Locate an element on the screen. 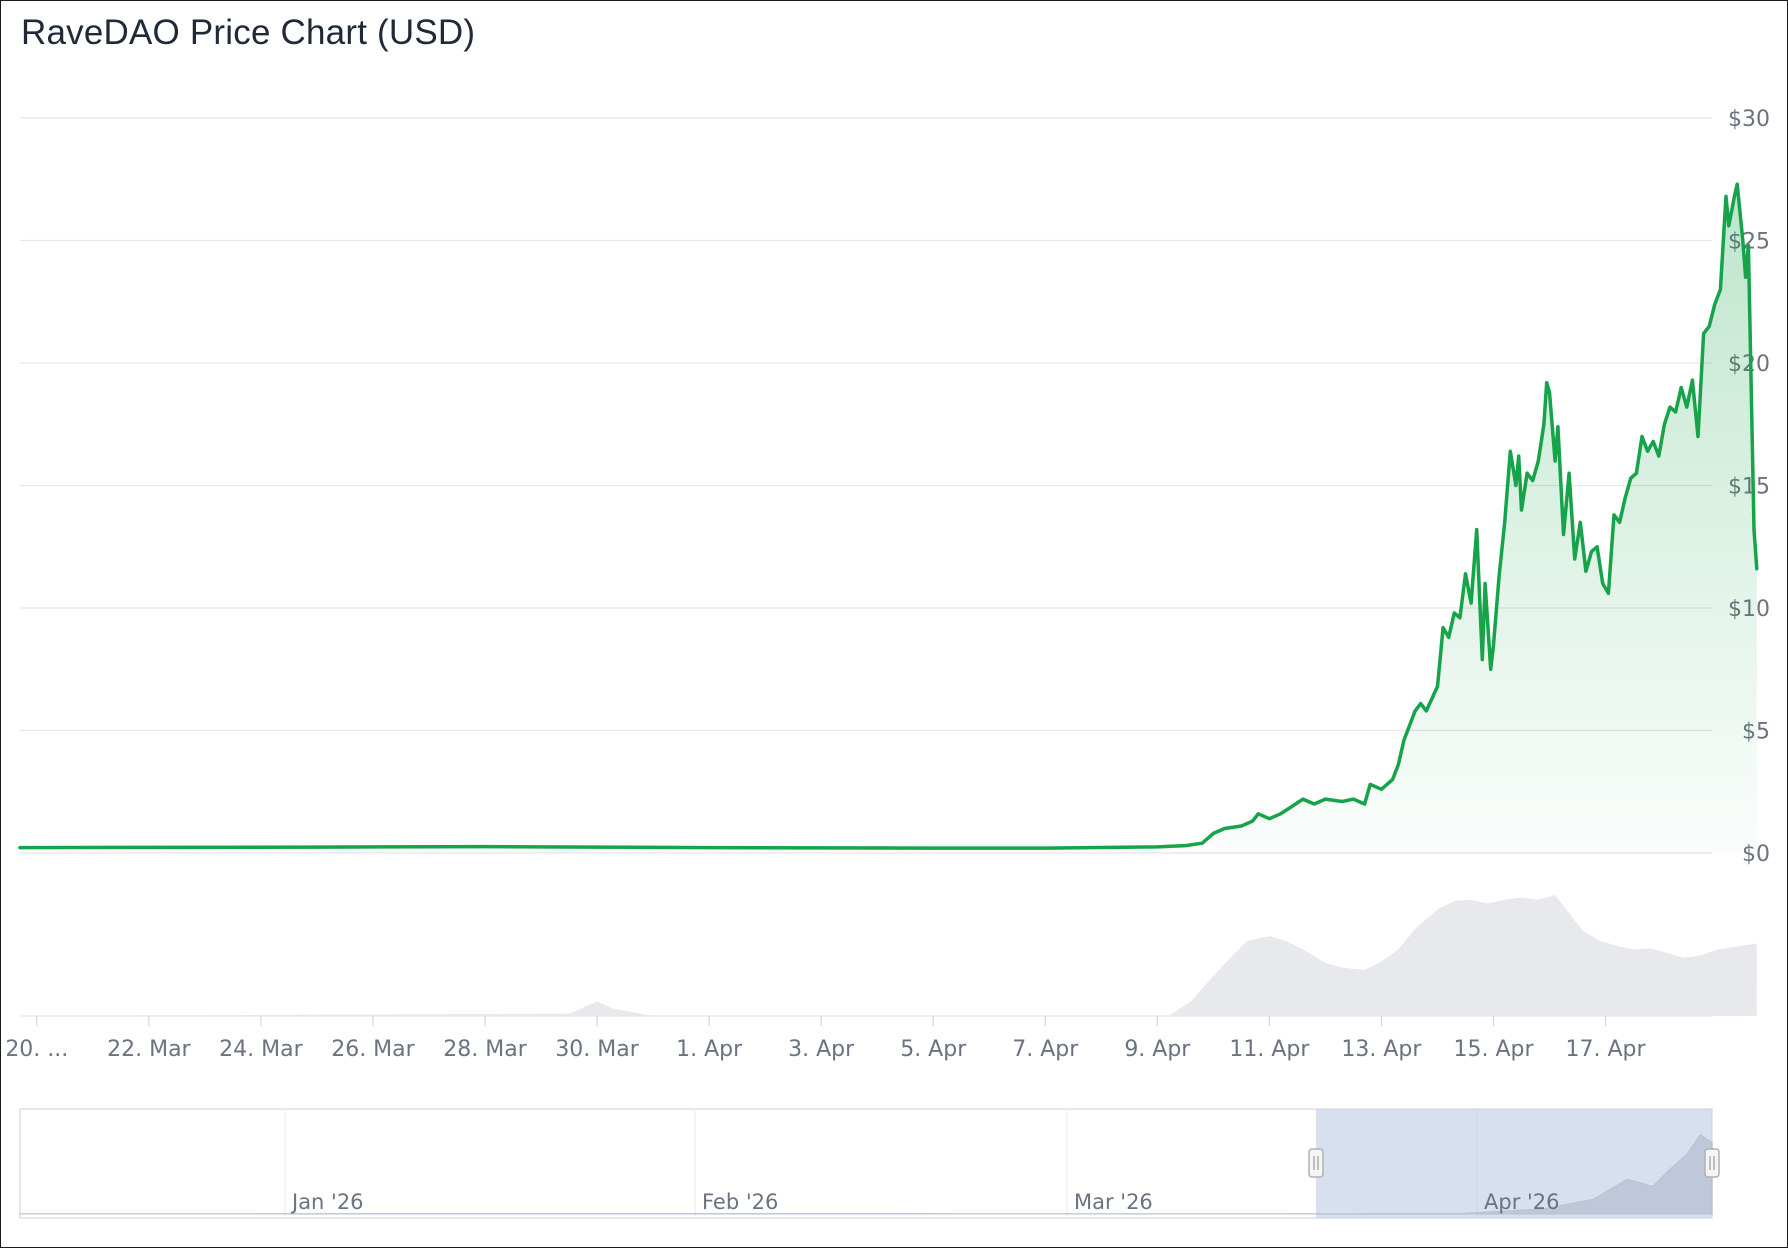 The width and height of the screenshot is (1788, 1248). chart-title: RaveDAO Price Chart (USD) is located at coordinates (248, 32).